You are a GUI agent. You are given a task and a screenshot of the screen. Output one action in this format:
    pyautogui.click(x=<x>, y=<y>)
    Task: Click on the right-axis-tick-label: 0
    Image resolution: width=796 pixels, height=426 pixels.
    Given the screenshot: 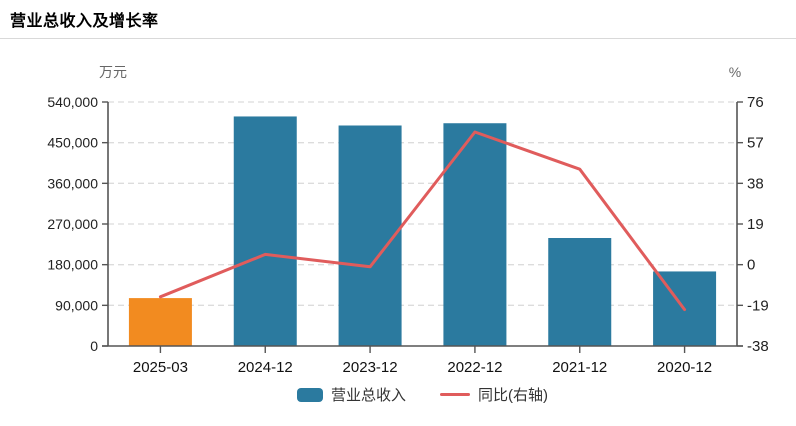 What is the action you would take?
    pyautogui.click(x=751, y=265)
    